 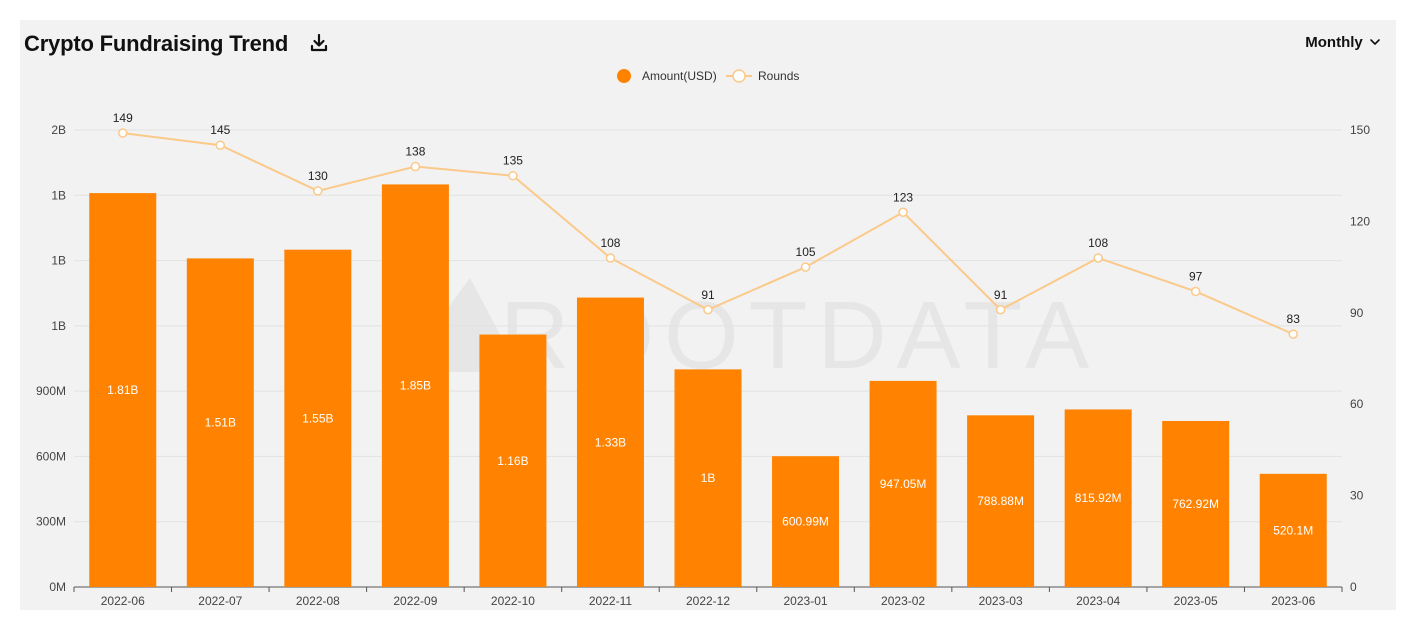 I want to click on rounds-value-label: 138, so click(x=415, y=152).